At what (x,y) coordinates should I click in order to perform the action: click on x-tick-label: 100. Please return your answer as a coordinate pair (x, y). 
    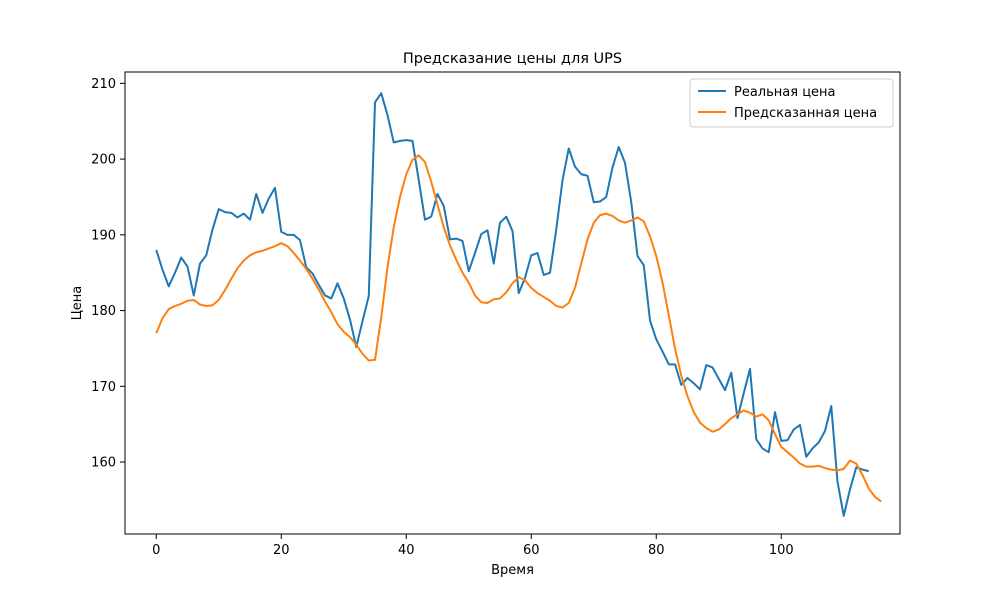
    Looking at the image, I should click on (781, 550).